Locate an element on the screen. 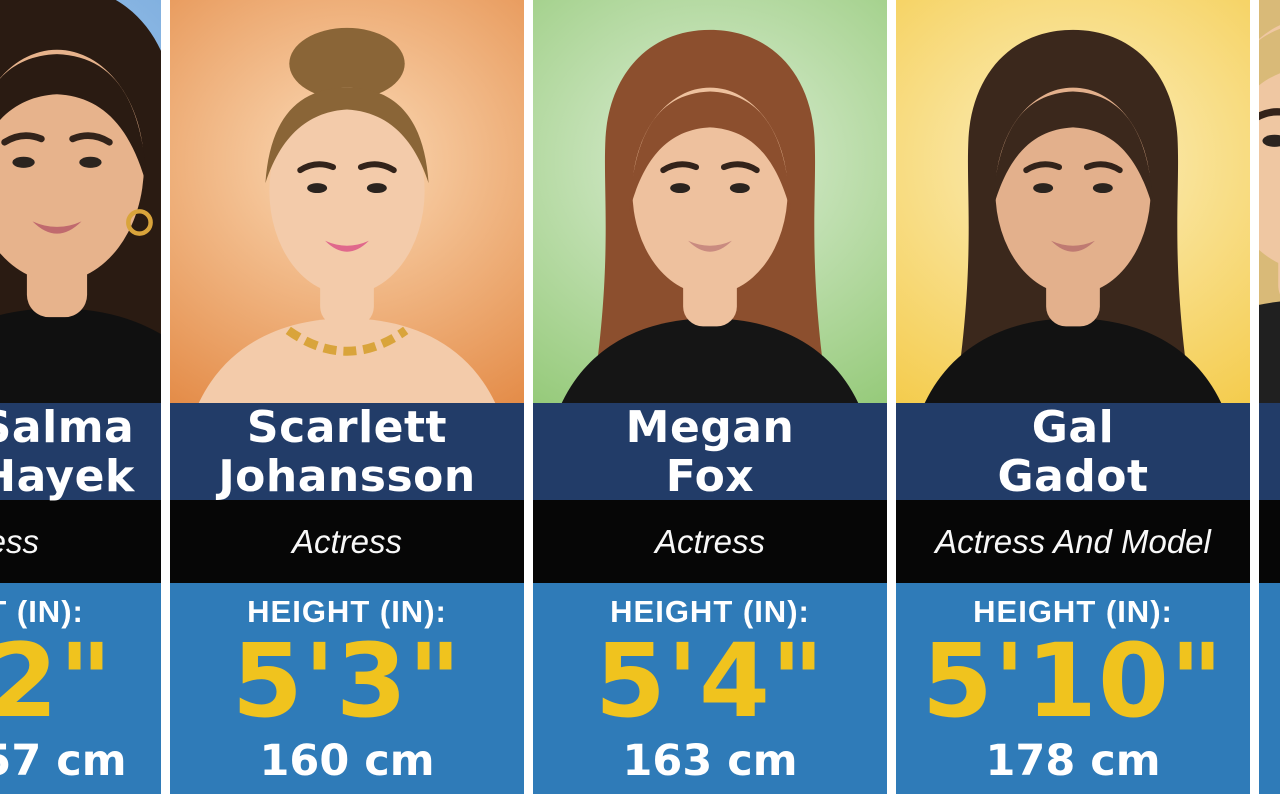 The image size is (1280, 800). profession-band: Actress And Model is located at coordinates (1073, 541).